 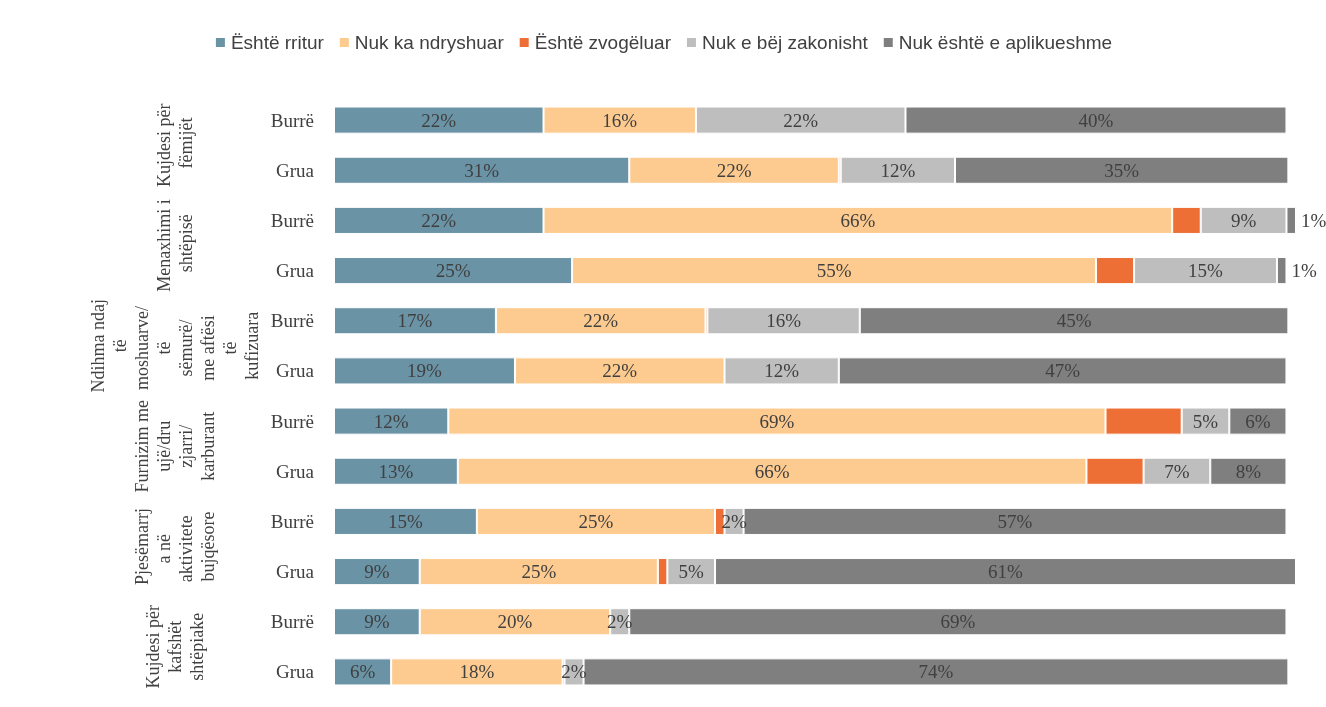 What do you see at coordinates (785, 42) in the screenshot?
I see `legend-label: Nuk e bëj zakonisht` at bounding box center [785, 42].